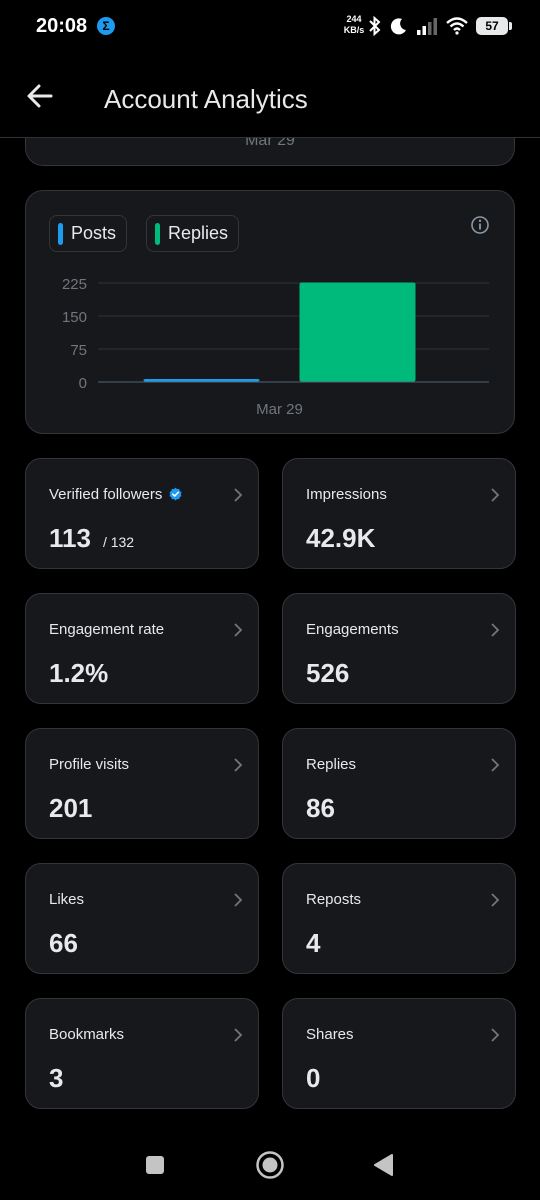 The image size is (540, 1200). What do you see at coordinates (118, 542) in the screenshot?
I see `metric-total-followers: / 132` at bounding box center [118, 542].